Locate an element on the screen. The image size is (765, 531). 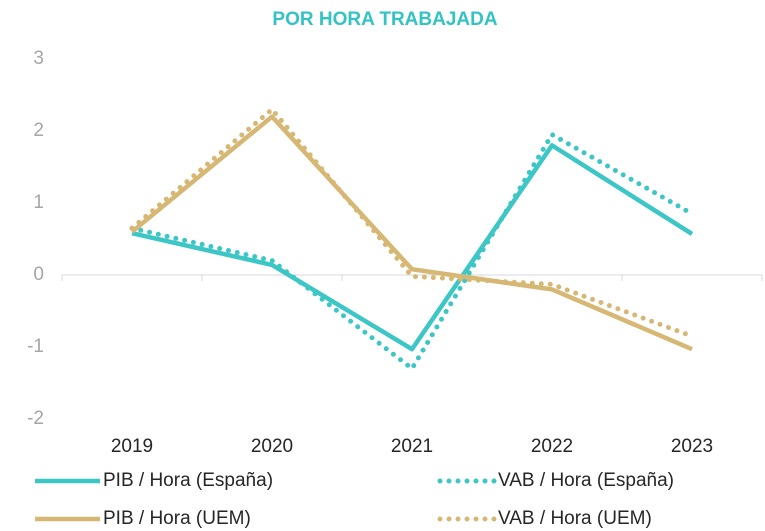
x-tick-label: 2023 is located at coordinates (692, 446).